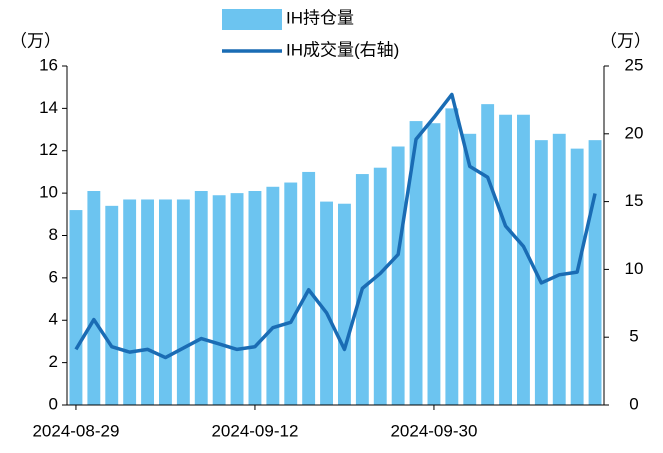 The width and height of the screenshot is (663, 453). I want to click on y2-tick-label: 15, so click(634, 200).